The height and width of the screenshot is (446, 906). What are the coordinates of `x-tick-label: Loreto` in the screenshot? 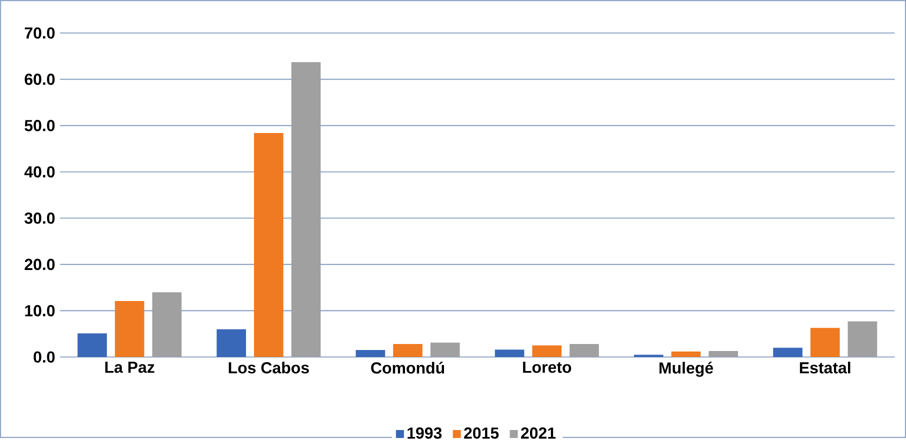 It's located at (547, 367).